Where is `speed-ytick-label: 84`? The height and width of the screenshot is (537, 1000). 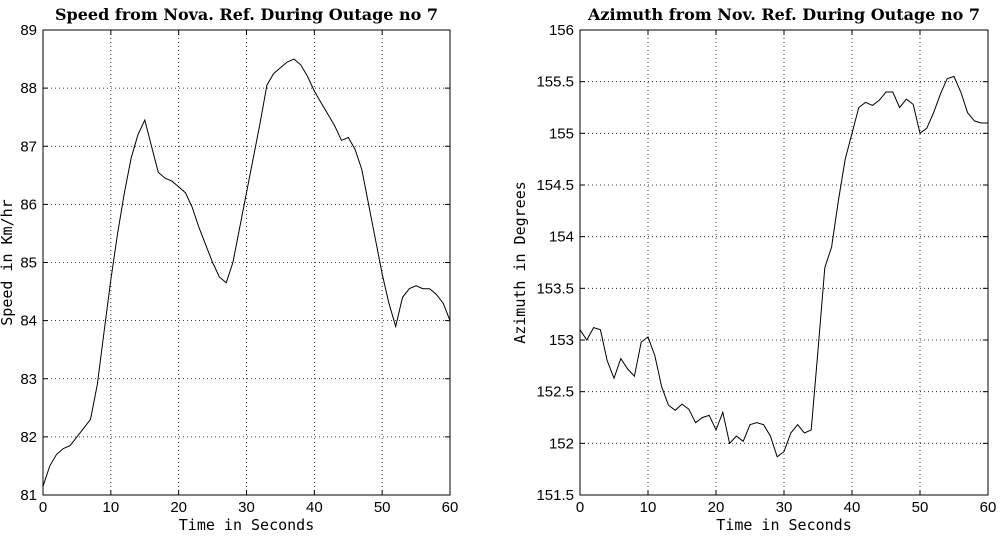
speed-ytick-label: 84 is located at coordinates (28, 321).